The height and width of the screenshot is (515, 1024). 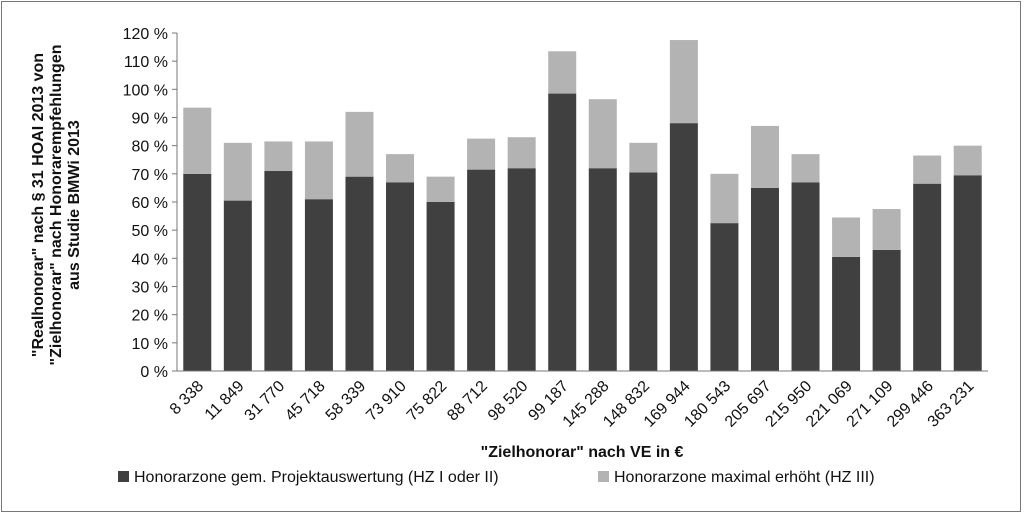 I want to click on y-tick-label-6: 60 %, so click(x=150, y=203).